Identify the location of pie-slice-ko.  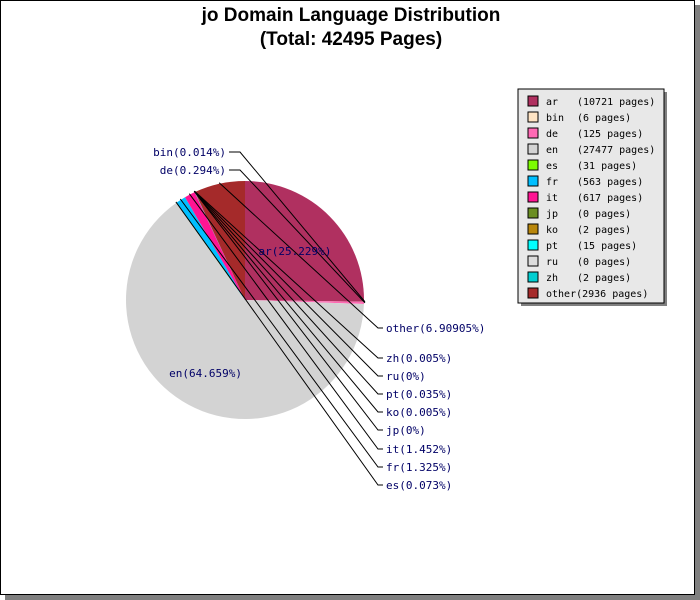
(219, 246).